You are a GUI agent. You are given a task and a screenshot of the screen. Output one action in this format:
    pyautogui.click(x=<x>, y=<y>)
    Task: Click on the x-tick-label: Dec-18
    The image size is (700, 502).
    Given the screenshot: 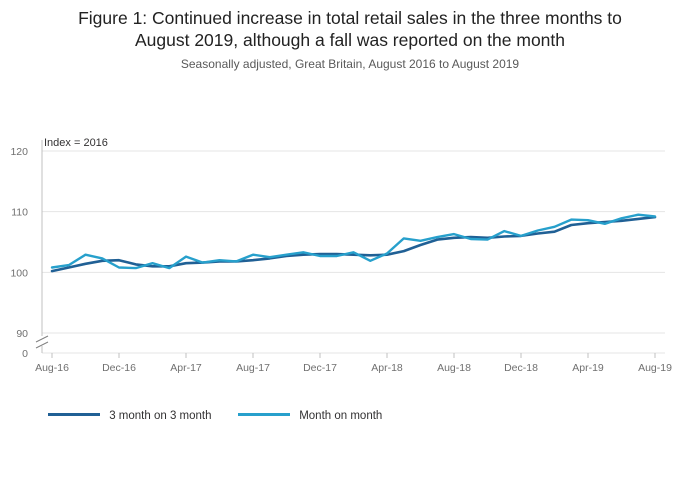 What is the action you would take?
    pyautogui.click(x=521, y=368)
    